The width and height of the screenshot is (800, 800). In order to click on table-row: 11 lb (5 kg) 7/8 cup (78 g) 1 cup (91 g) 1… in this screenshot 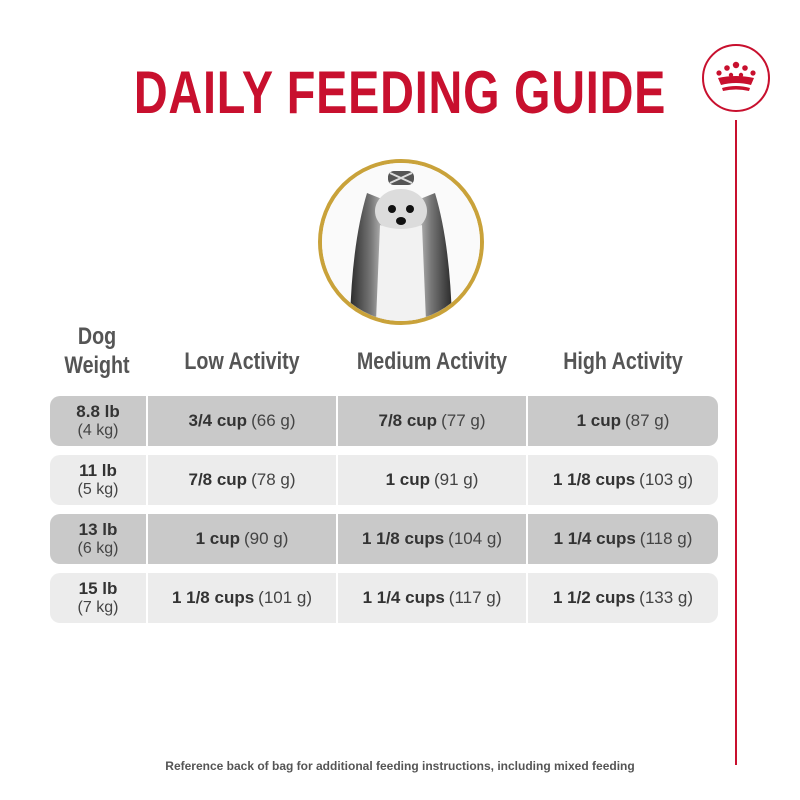, I will do `click(384, 480)`.